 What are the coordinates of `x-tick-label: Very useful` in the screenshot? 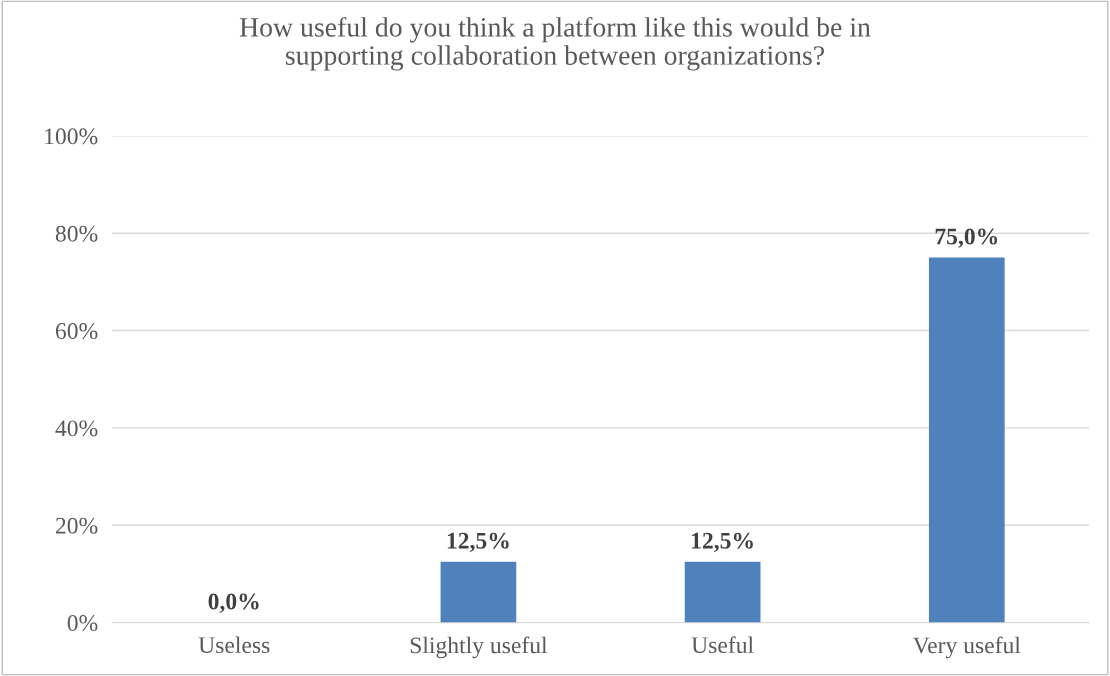 It's located at (966, 647).